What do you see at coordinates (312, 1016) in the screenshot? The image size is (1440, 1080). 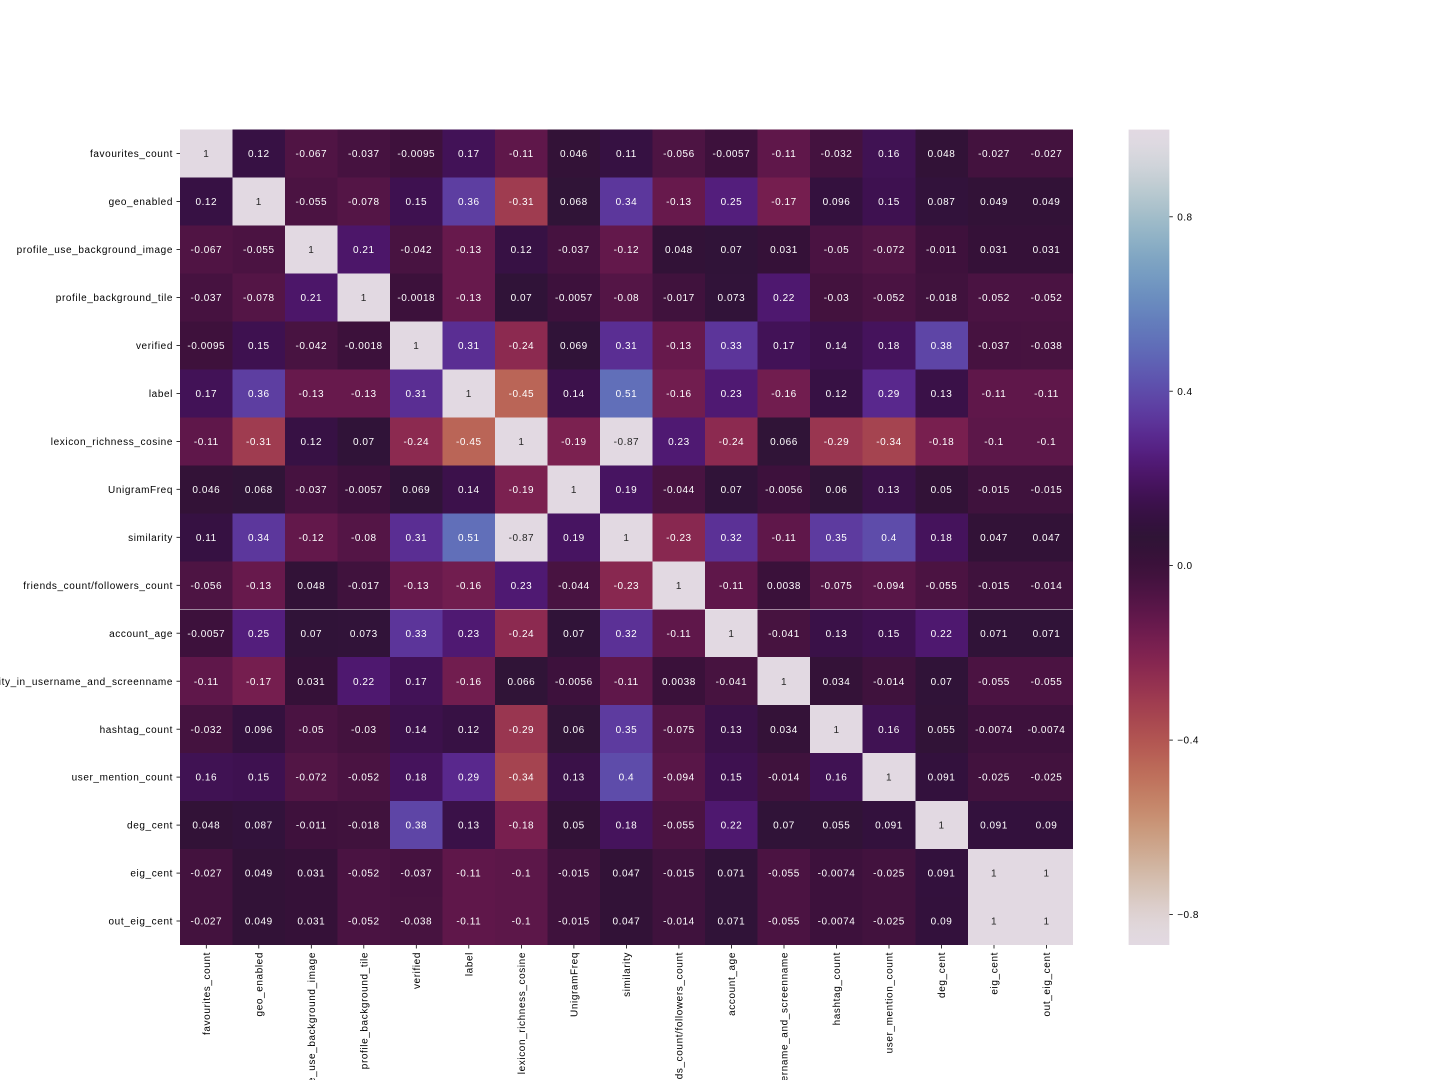 I see `svg-text: profile_use_background_image` at bounding box center [312, 1016].